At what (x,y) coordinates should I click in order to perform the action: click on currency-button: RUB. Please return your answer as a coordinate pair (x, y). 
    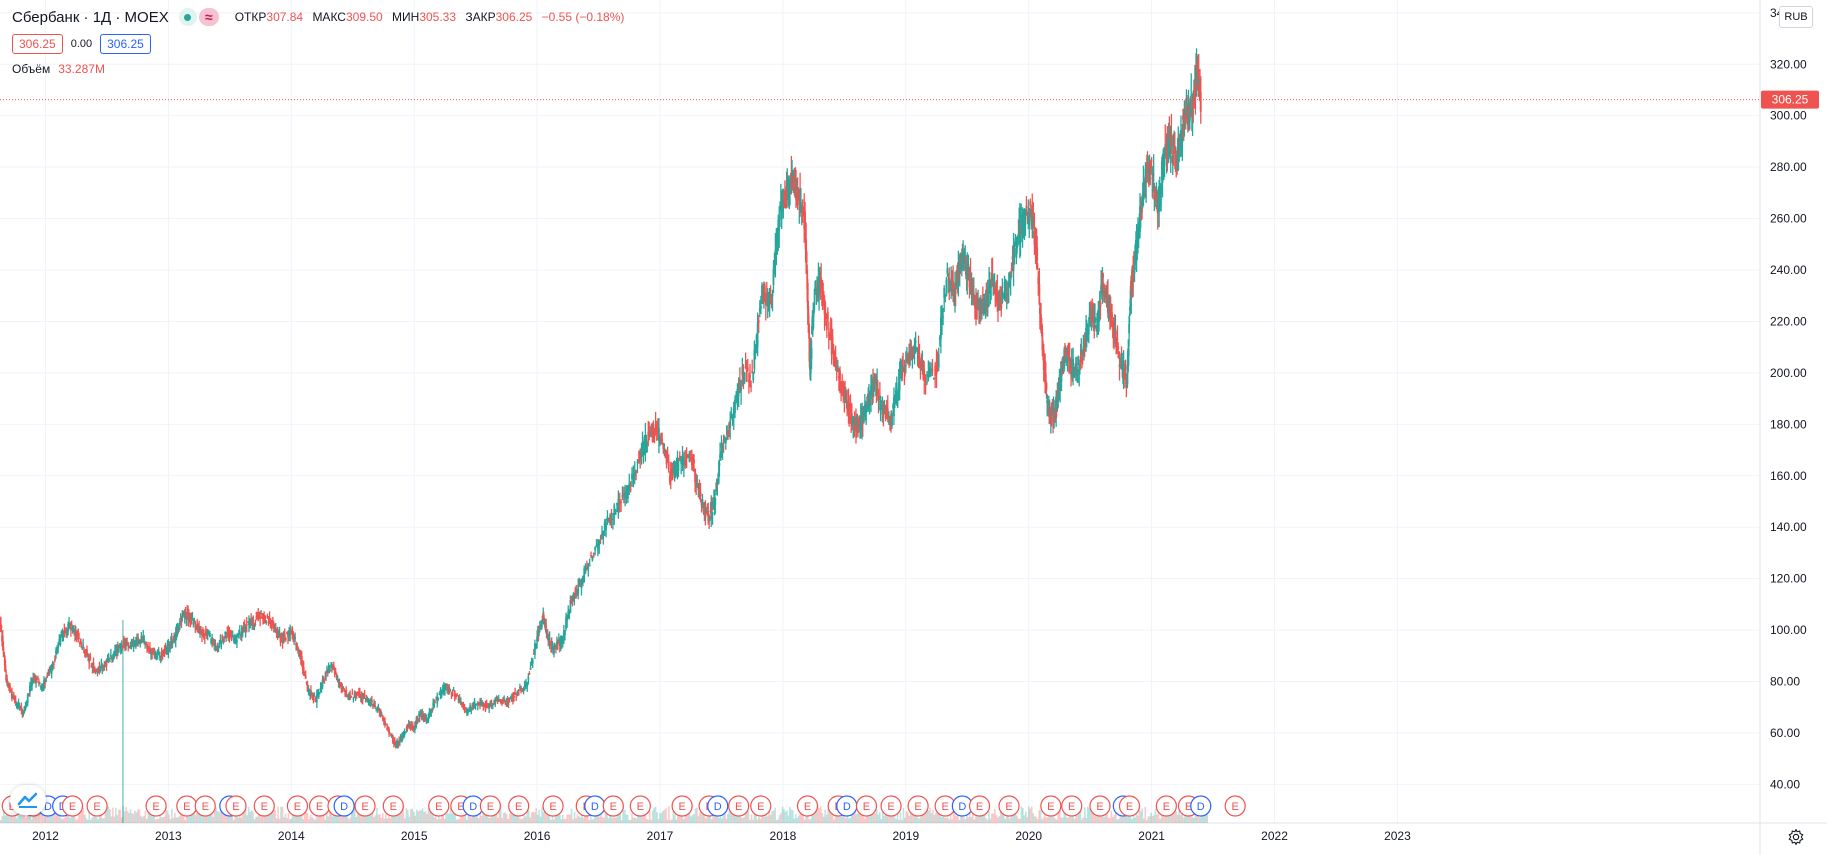
    Looking at the image, I should click on (1796, 17).